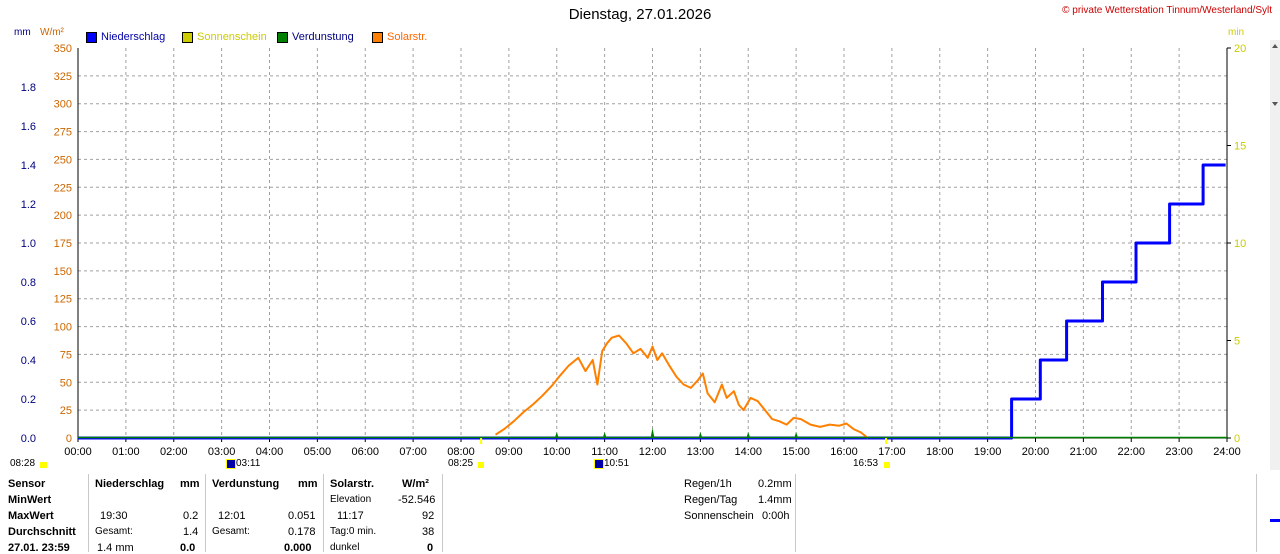 Image resolution: width=1280 pixels, height=554 pixels. What do you see at coordinates (52, 32) in the screenshot?
I see `unit-wm2-label: W/m²` at bounding box center [52, 32].